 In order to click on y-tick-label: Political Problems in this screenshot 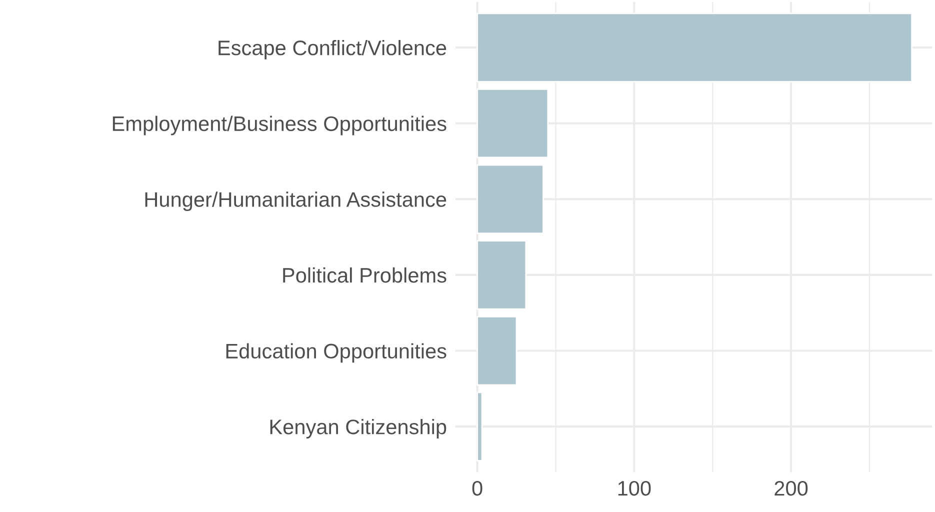, I will do `click(364, 275)`.